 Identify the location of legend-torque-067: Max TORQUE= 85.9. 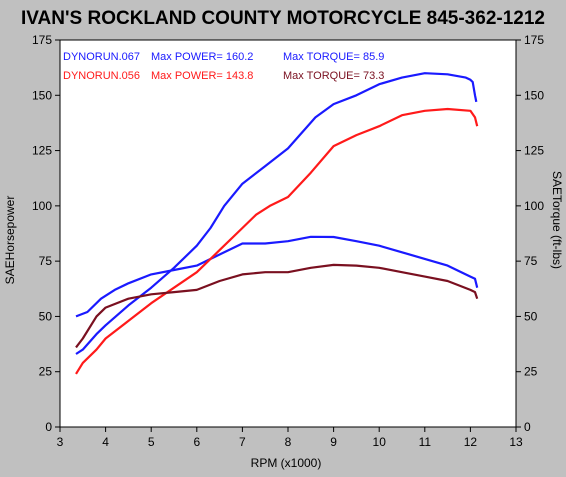
(333, 57).